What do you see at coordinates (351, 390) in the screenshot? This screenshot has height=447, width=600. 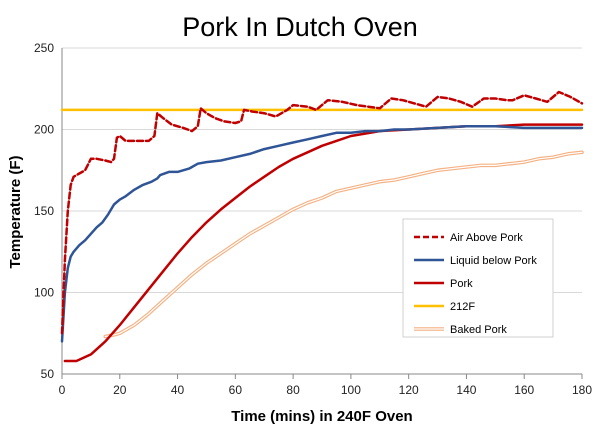 I see `x-tick-label-100: 100` at bounding box center [351, 390].